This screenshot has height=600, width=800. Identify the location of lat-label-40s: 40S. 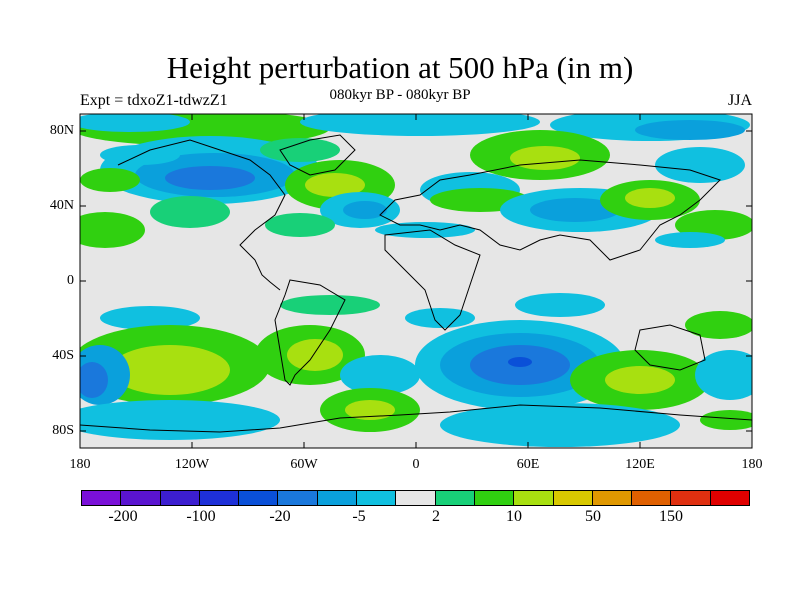
(63, 355).